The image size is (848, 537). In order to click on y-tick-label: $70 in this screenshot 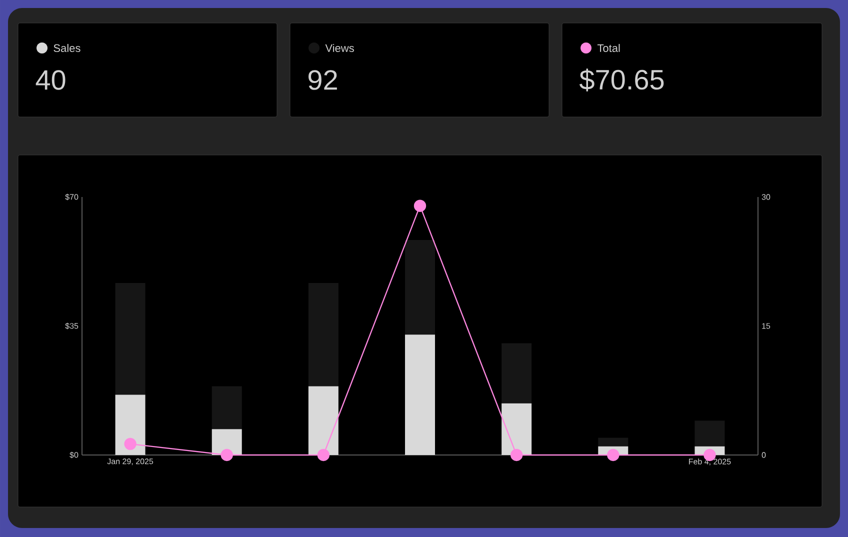, I will do `click(71, 197)`.